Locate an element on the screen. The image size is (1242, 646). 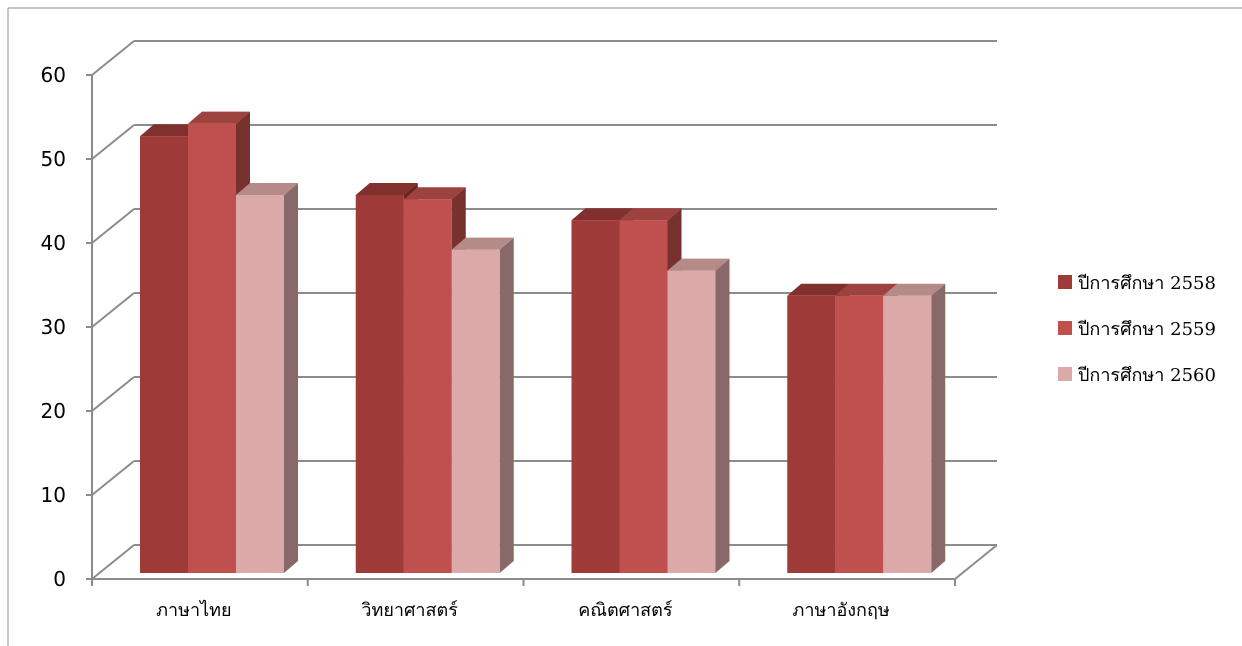
y-tick-label: 0 is located at coordinates (59, 579).